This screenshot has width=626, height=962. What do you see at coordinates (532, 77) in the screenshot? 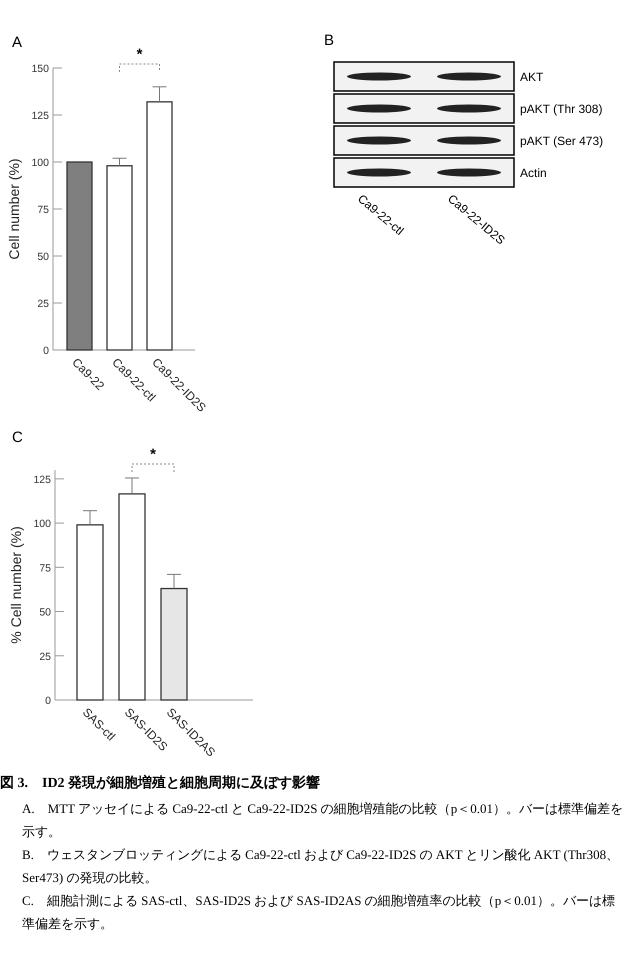
I see `text: AKT` at bounding box center [532, 77].